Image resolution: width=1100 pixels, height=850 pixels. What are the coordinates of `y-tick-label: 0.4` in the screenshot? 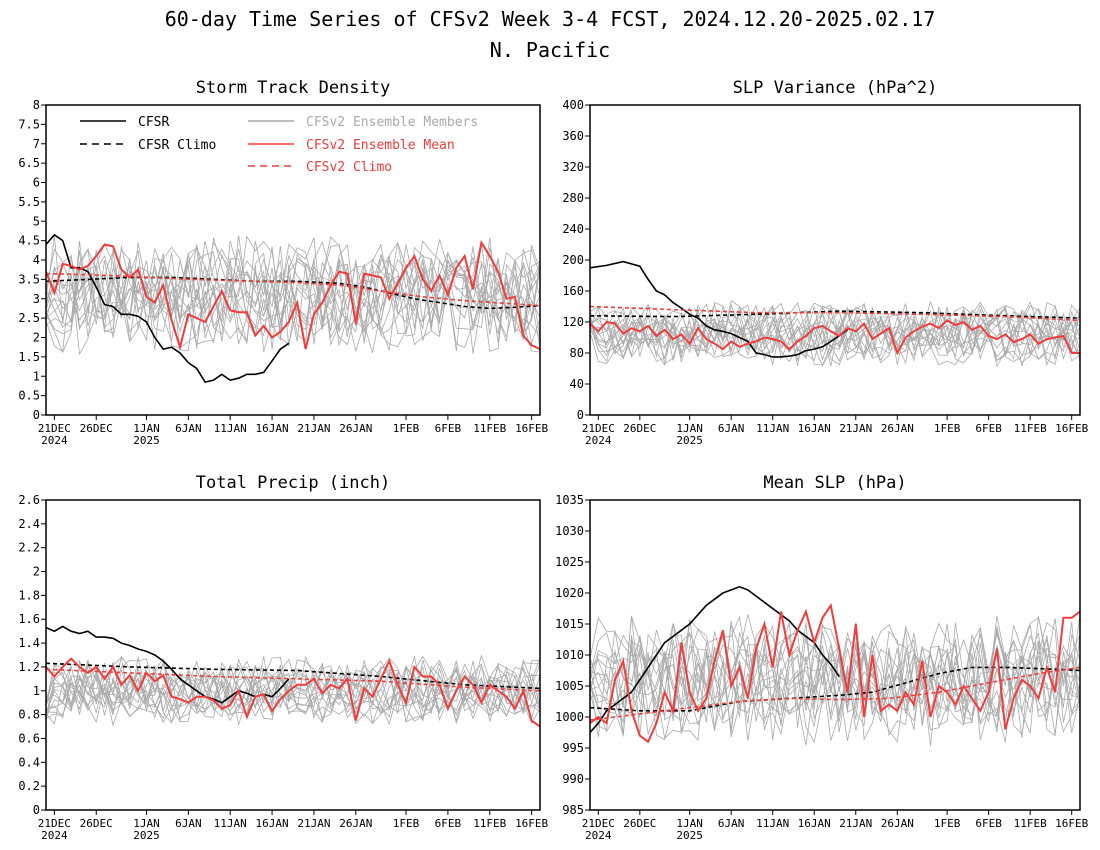 It's located at (29, 762).